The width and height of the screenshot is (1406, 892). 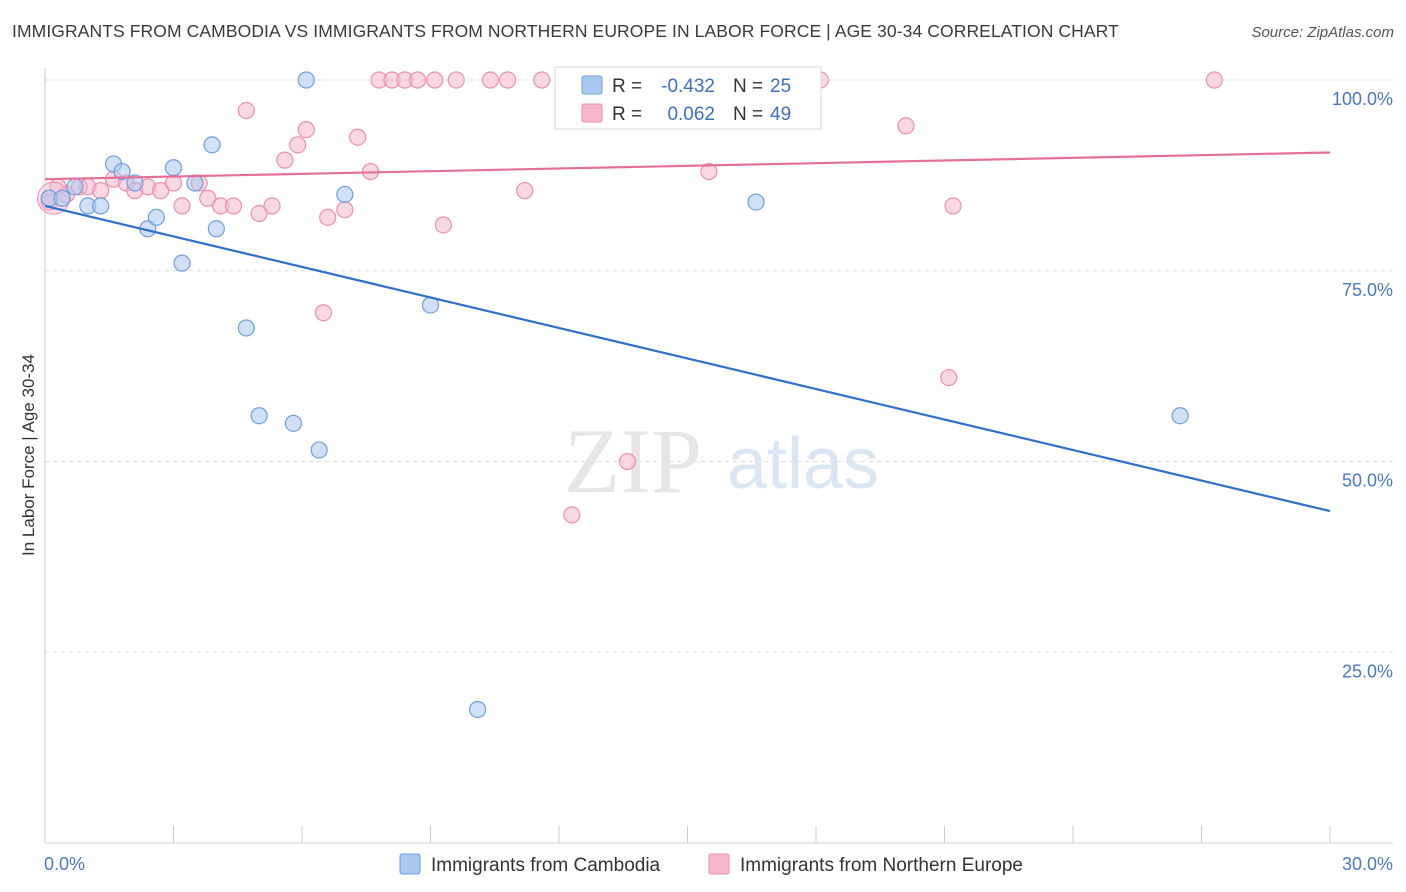 What do you see at coordinates (64, 864) in the screenshot?
I see `x-tick-label: 0.0%` at bounding box center [64, 864].